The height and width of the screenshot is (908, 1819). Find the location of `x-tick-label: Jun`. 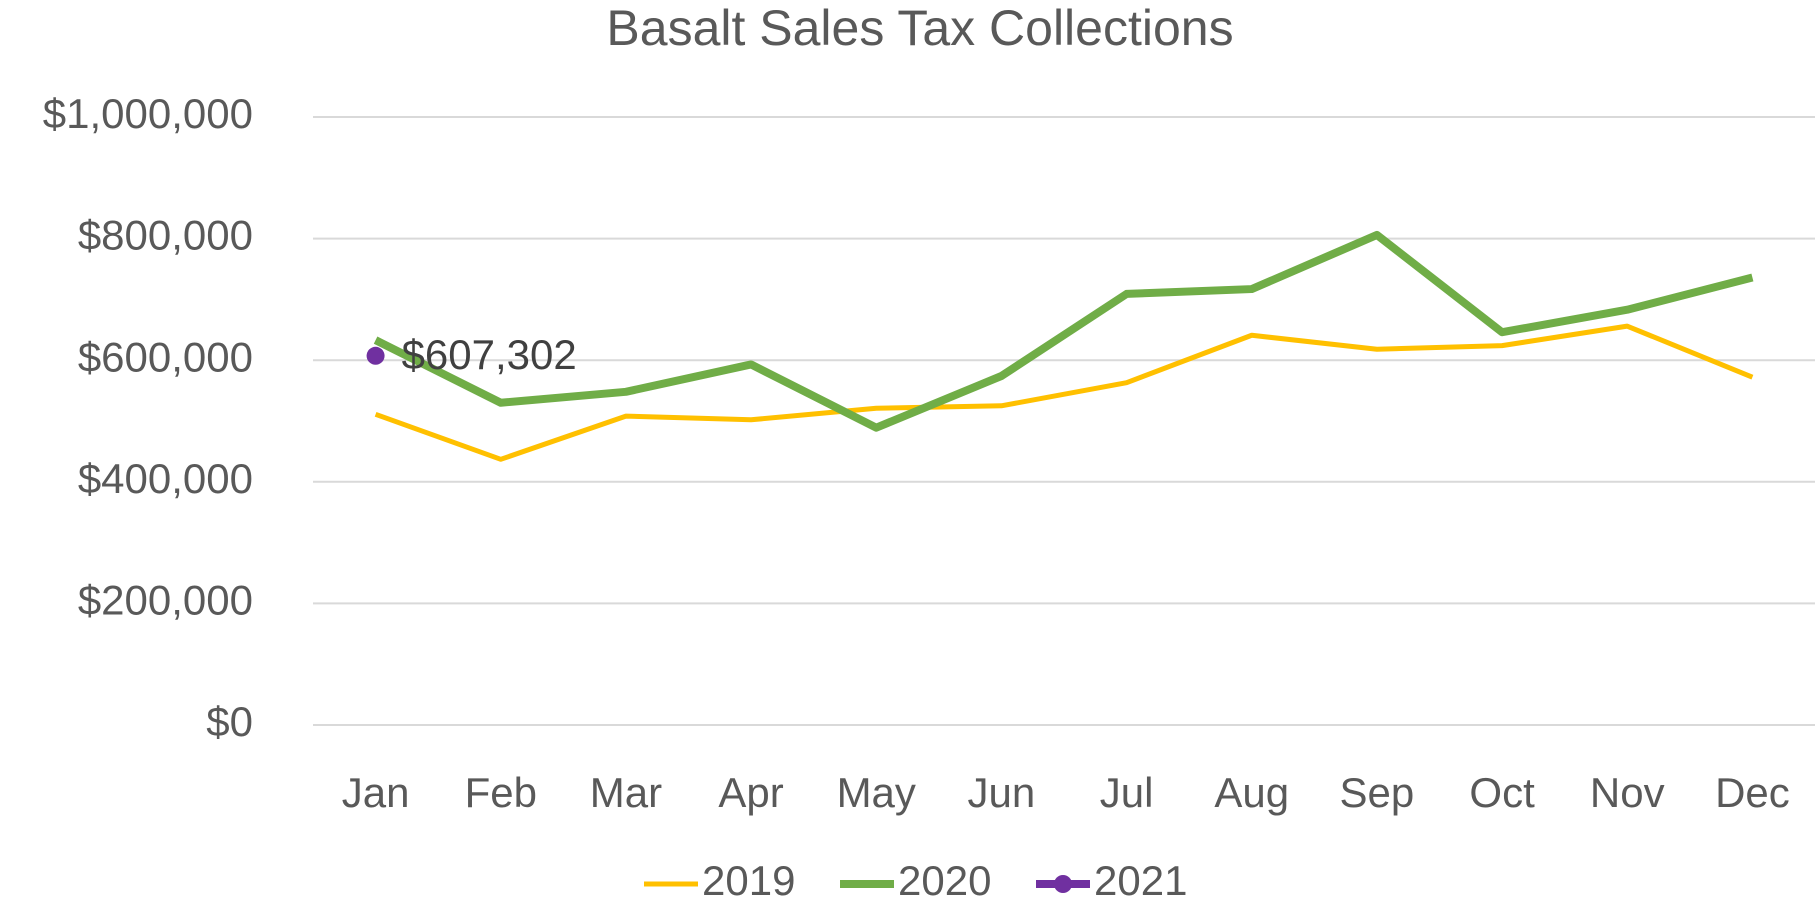

x-tick-label: Jun is located at coordinates (1002, 792).